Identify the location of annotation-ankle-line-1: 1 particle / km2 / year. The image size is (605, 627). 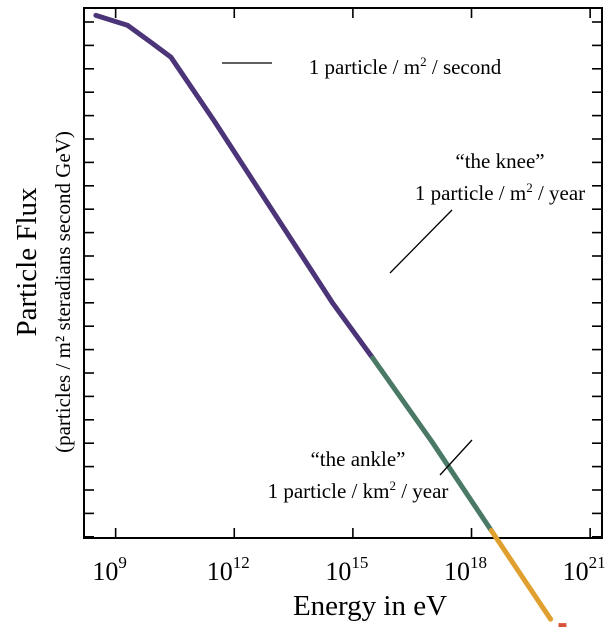
(358, 490).